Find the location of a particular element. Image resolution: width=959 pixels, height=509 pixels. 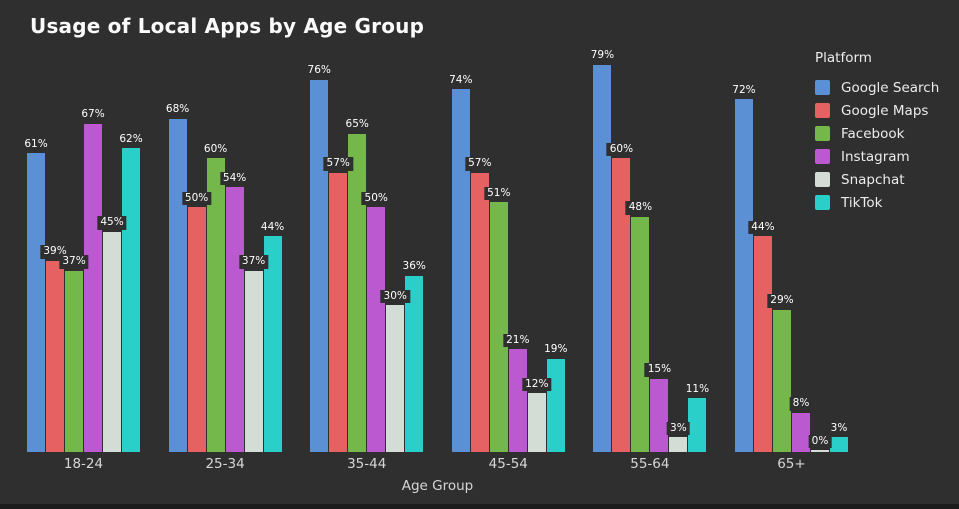

legend-item-tiktok: TikTok is located at coordinates (877, 202).